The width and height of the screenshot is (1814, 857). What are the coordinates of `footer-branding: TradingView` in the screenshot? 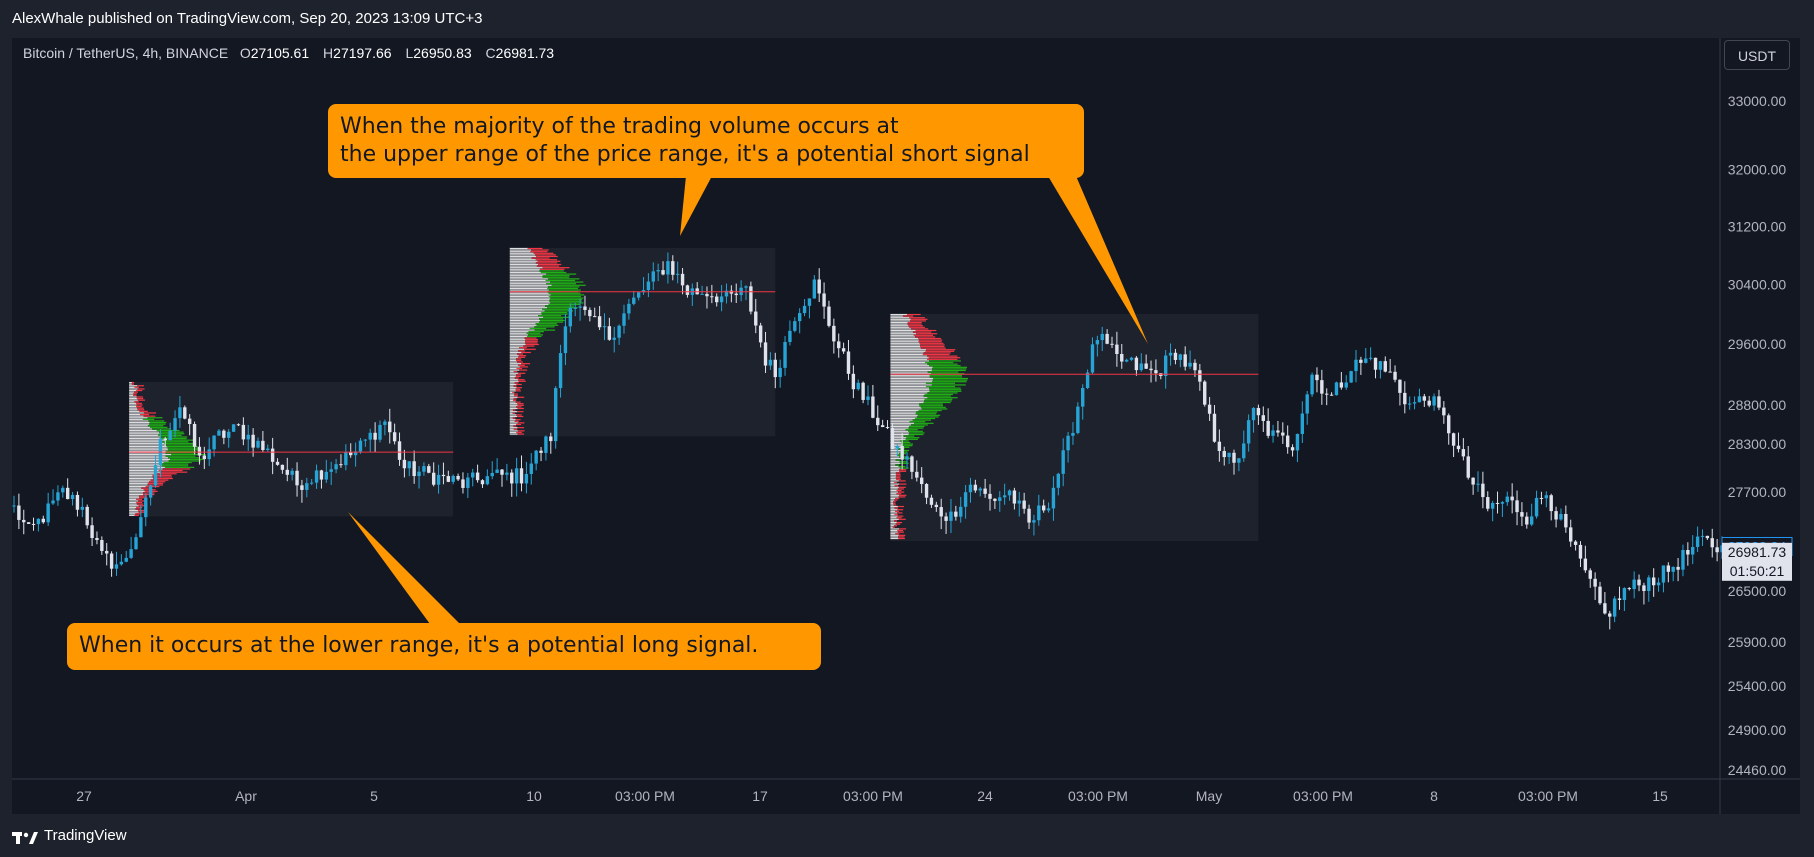 It's located at (69, 836).